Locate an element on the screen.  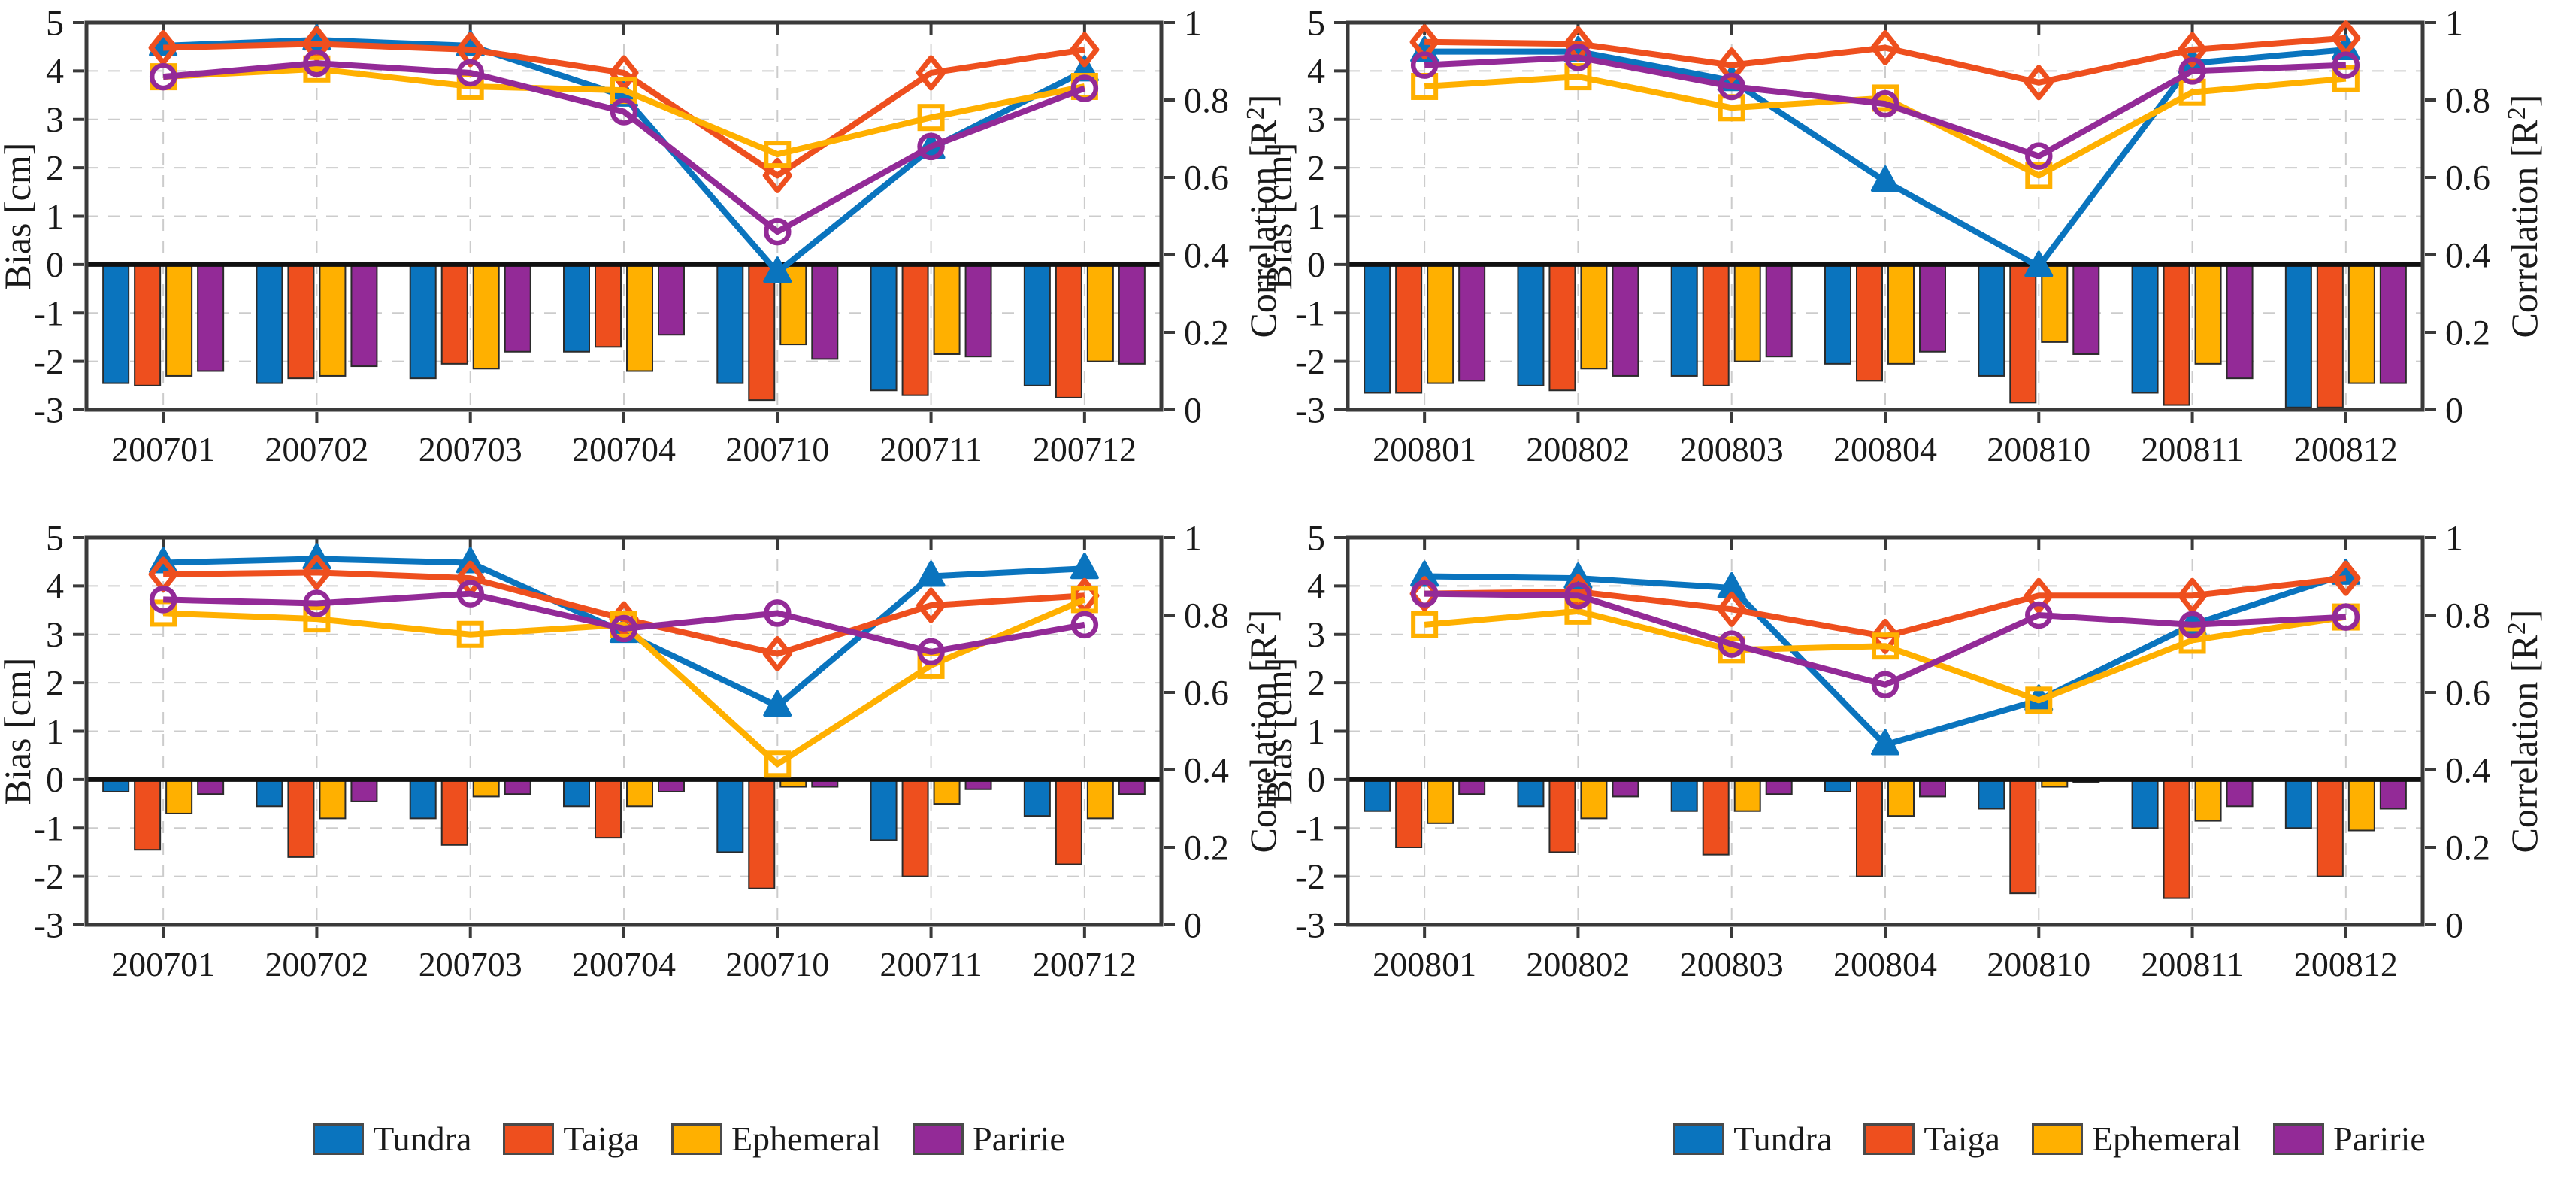
legend-left: Tundra Taiga Ephemeral Paririe is located at coordinates (689, 1139).